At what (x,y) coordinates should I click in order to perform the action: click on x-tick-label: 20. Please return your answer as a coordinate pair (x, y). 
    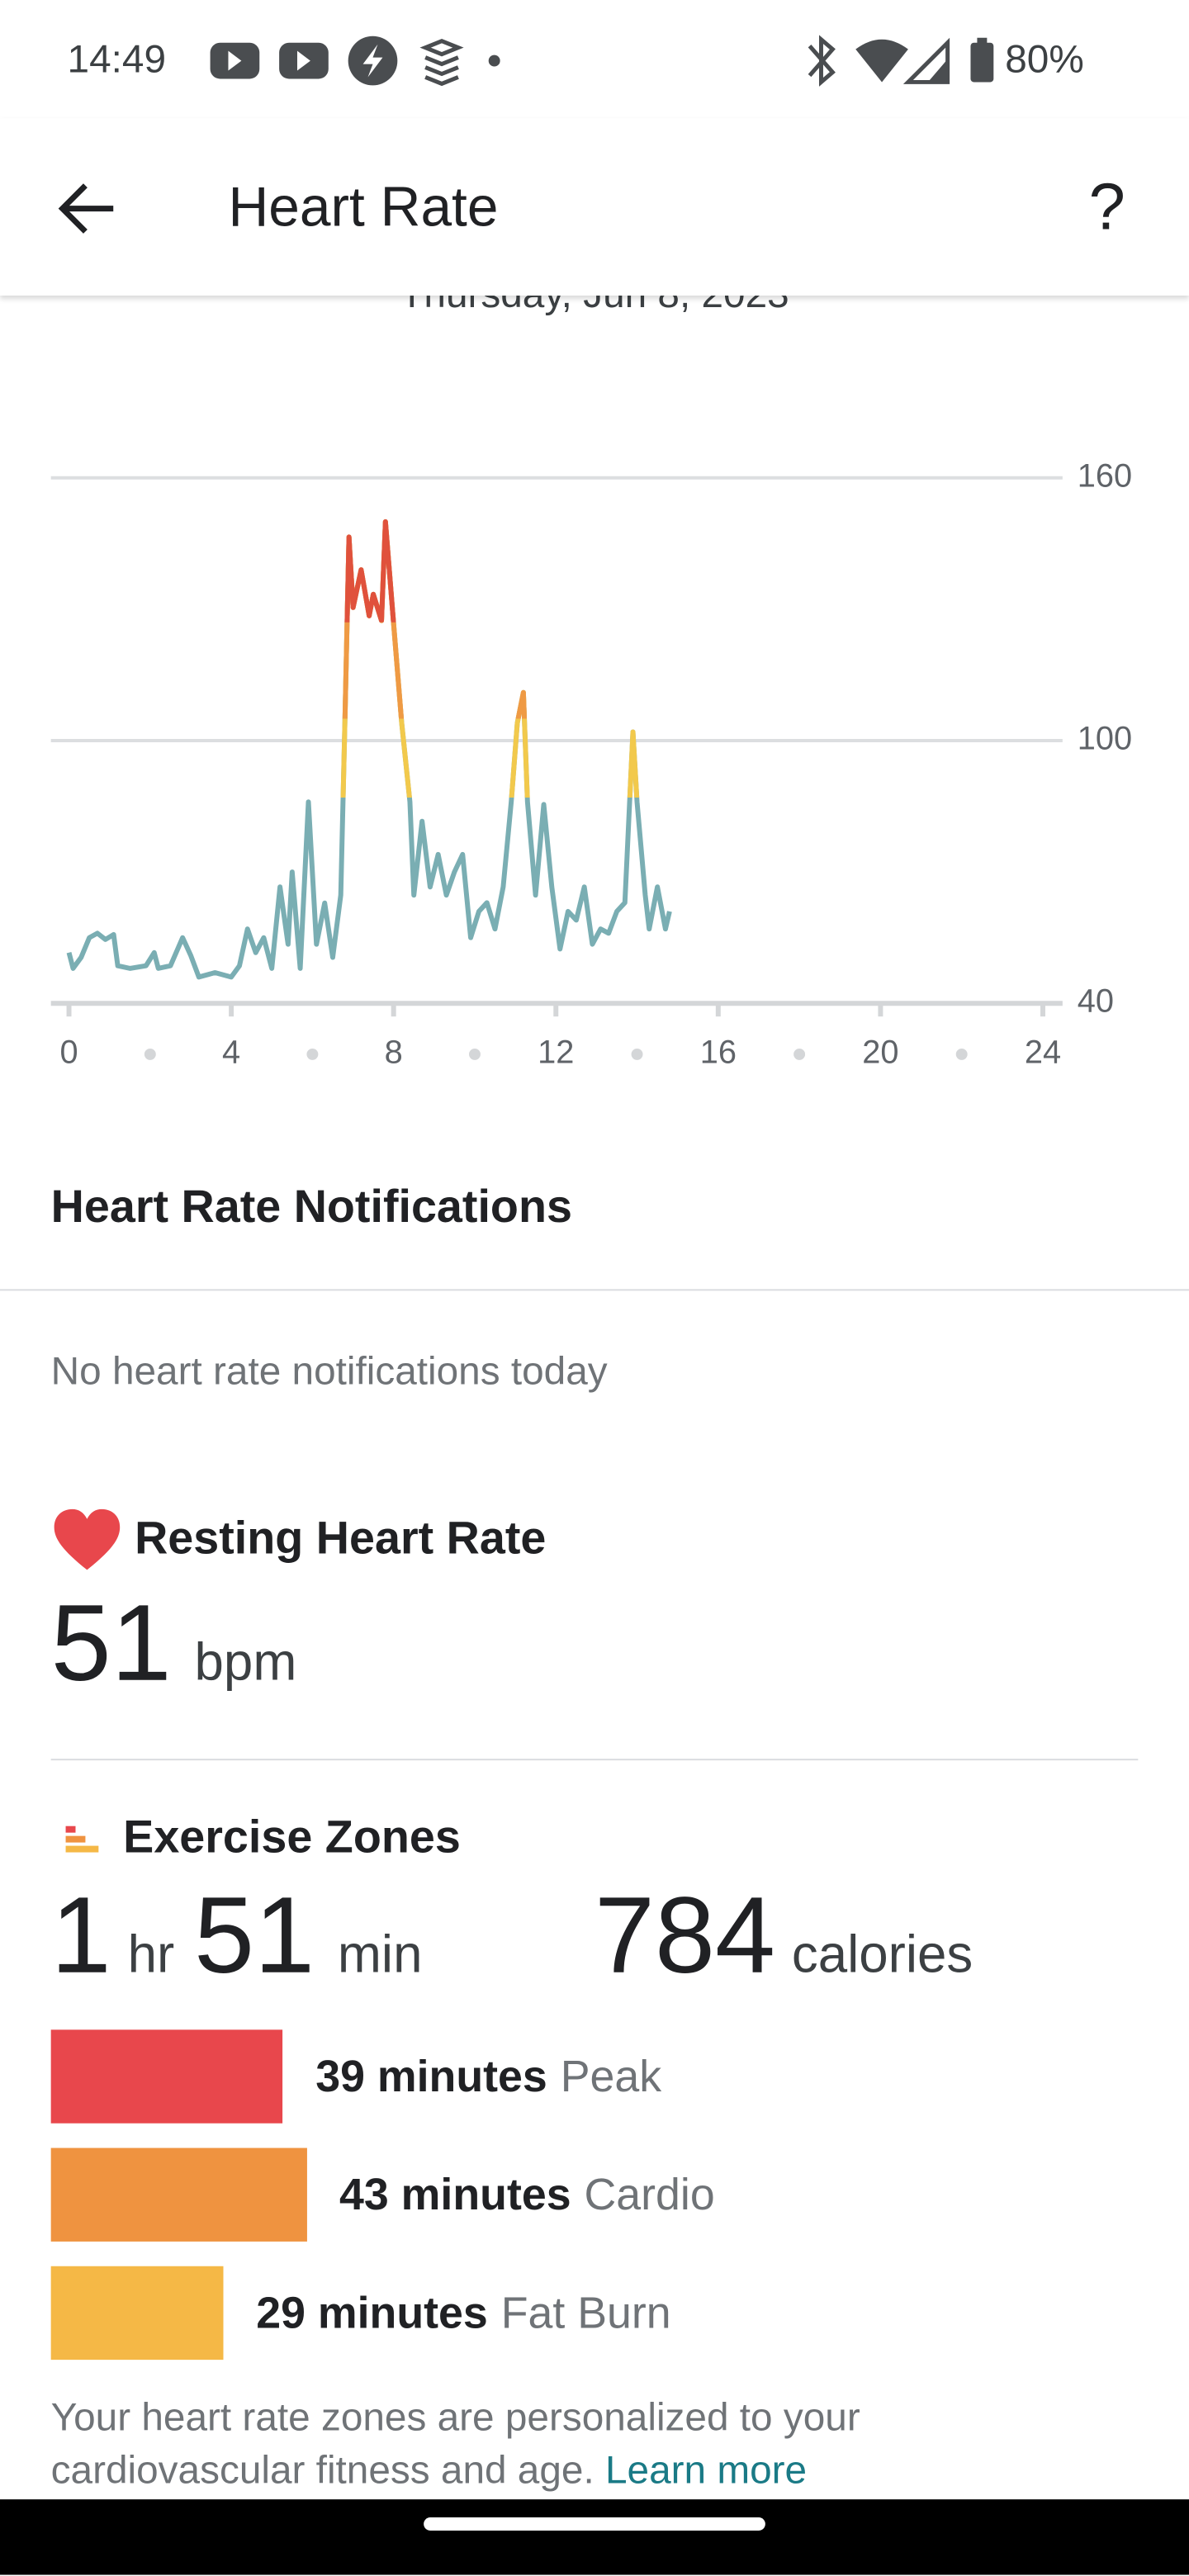
    Looking at the image, I should click on (880, 1052).